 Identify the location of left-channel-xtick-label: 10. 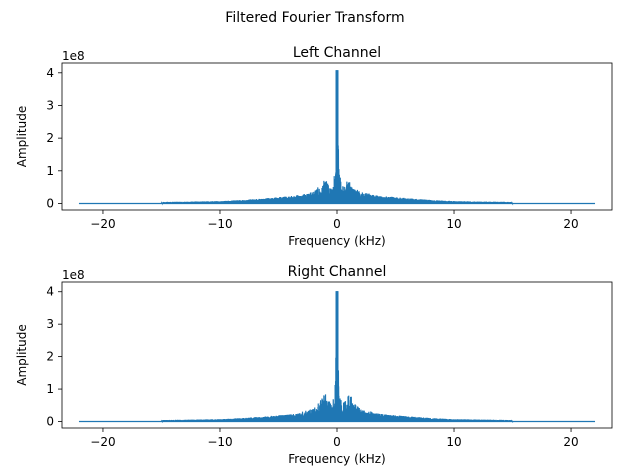
(453, 224).